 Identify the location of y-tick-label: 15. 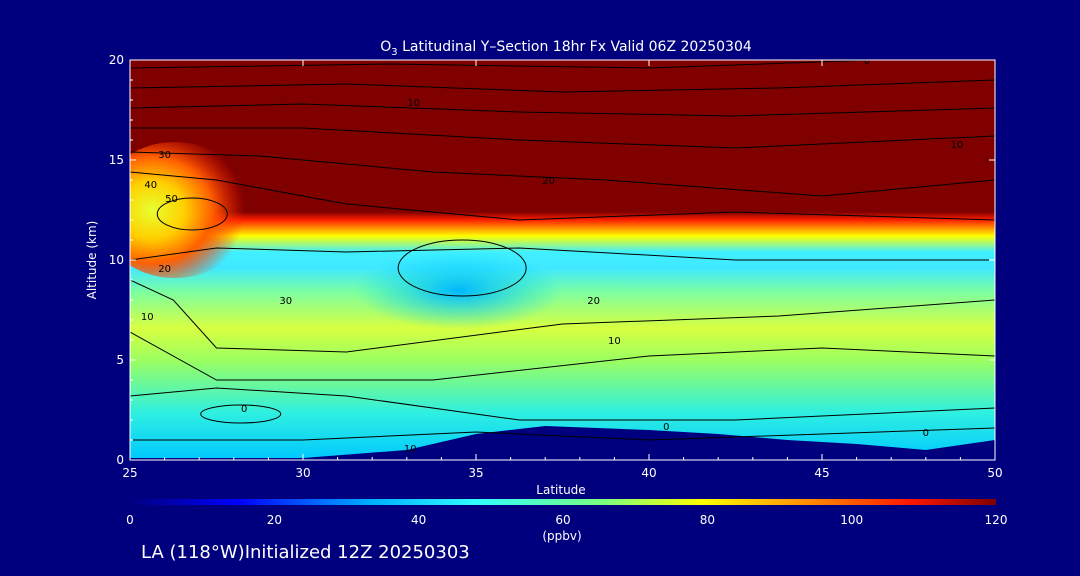
(116, 160).